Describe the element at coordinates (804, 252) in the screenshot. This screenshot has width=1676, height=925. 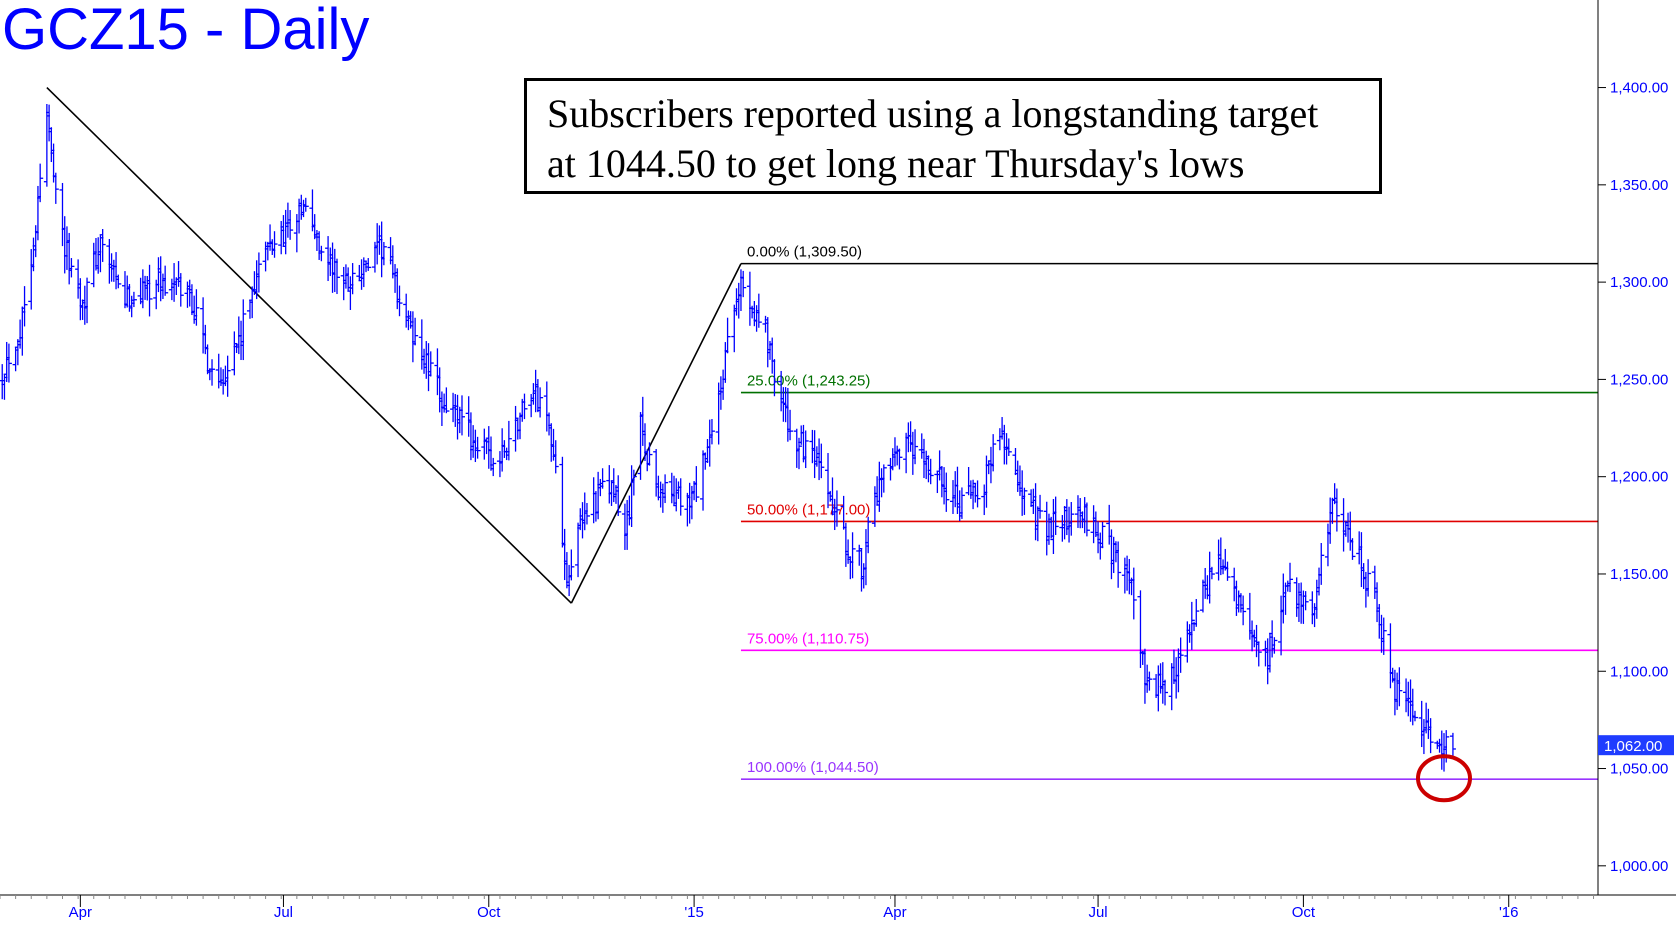
I see `fib-level-label: 0.00% (1,309.50)` at that location.